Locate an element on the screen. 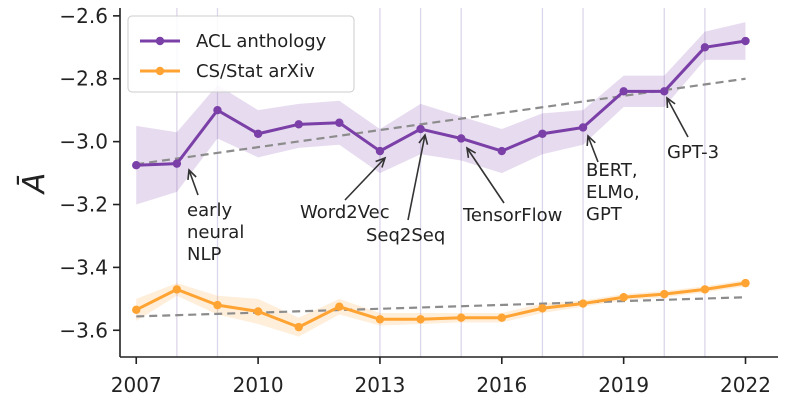  y-tick-label: −3.4 is located at coordinates (83, 267).